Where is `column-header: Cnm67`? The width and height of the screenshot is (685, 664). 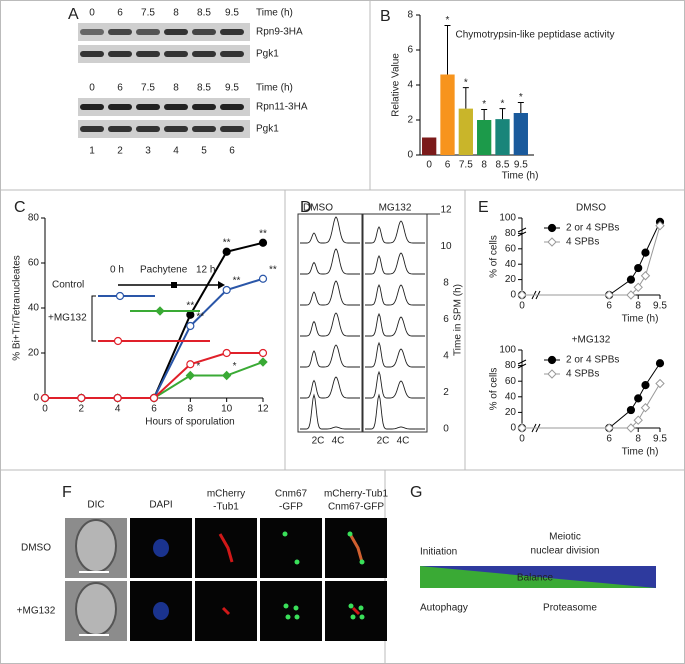
column-header: Cnm67 is located at coordinates (291, 494).